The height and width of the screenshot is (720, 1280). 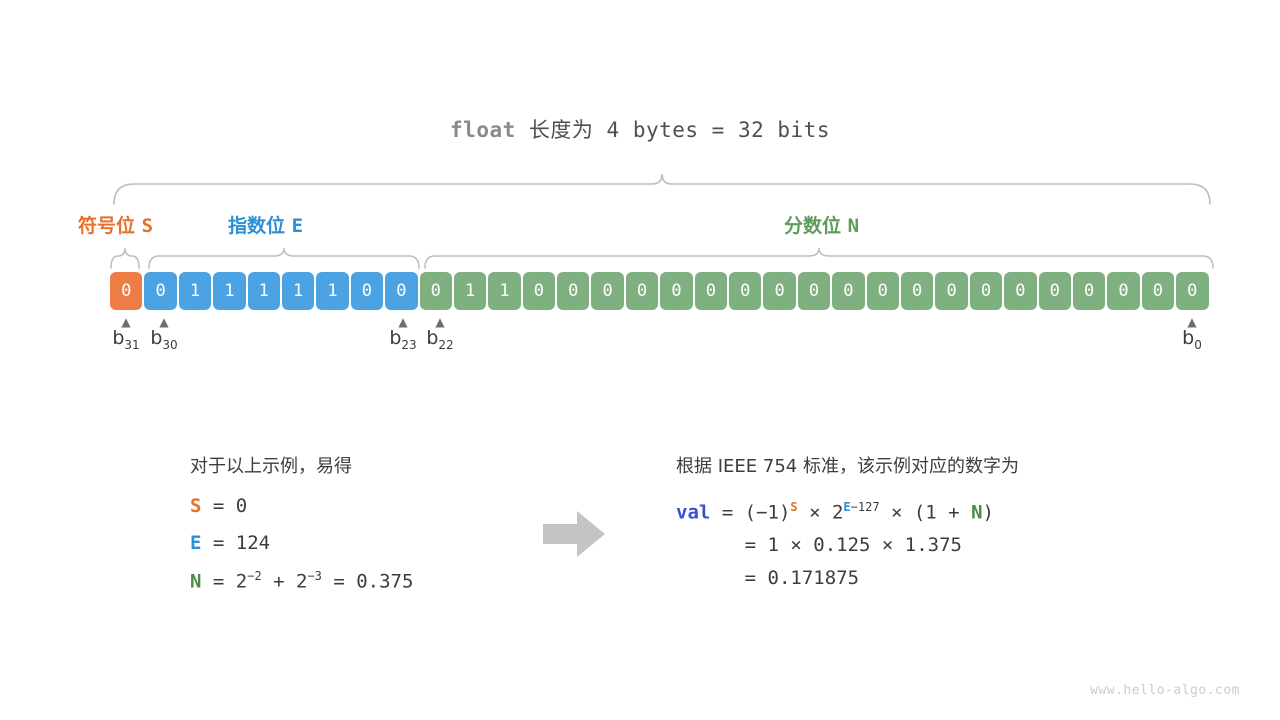 I want to click on bit-cell-fraction-17: 0, so click(x=1020, y=291).